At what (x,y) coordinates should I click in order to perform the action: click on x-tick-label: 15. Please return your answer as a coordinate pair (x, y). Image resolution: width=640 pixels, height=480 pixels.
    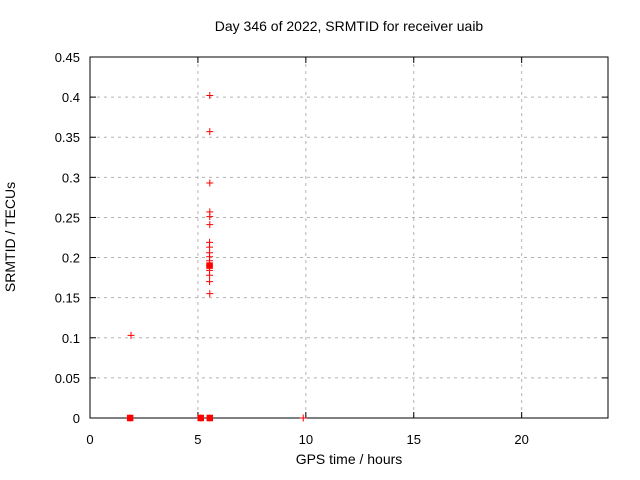
    Looking at the image, I should click on (414, 439).